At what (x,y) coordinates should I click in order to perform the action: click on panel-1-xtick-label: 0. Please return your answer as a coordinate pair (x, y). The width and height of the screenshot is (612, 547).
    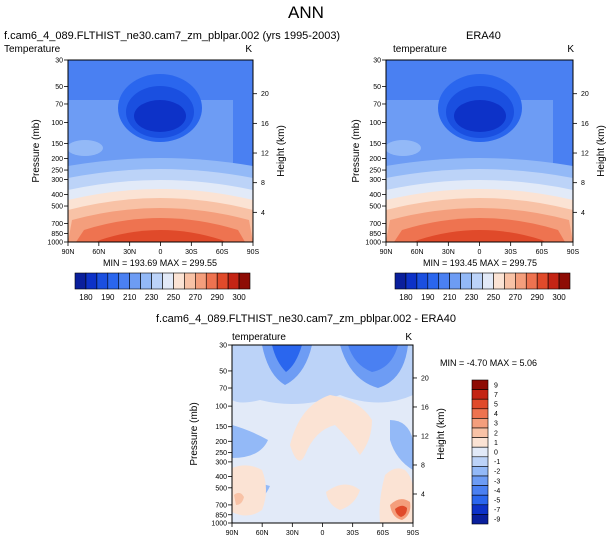
    Looking at the image, I should click on (161, 252).